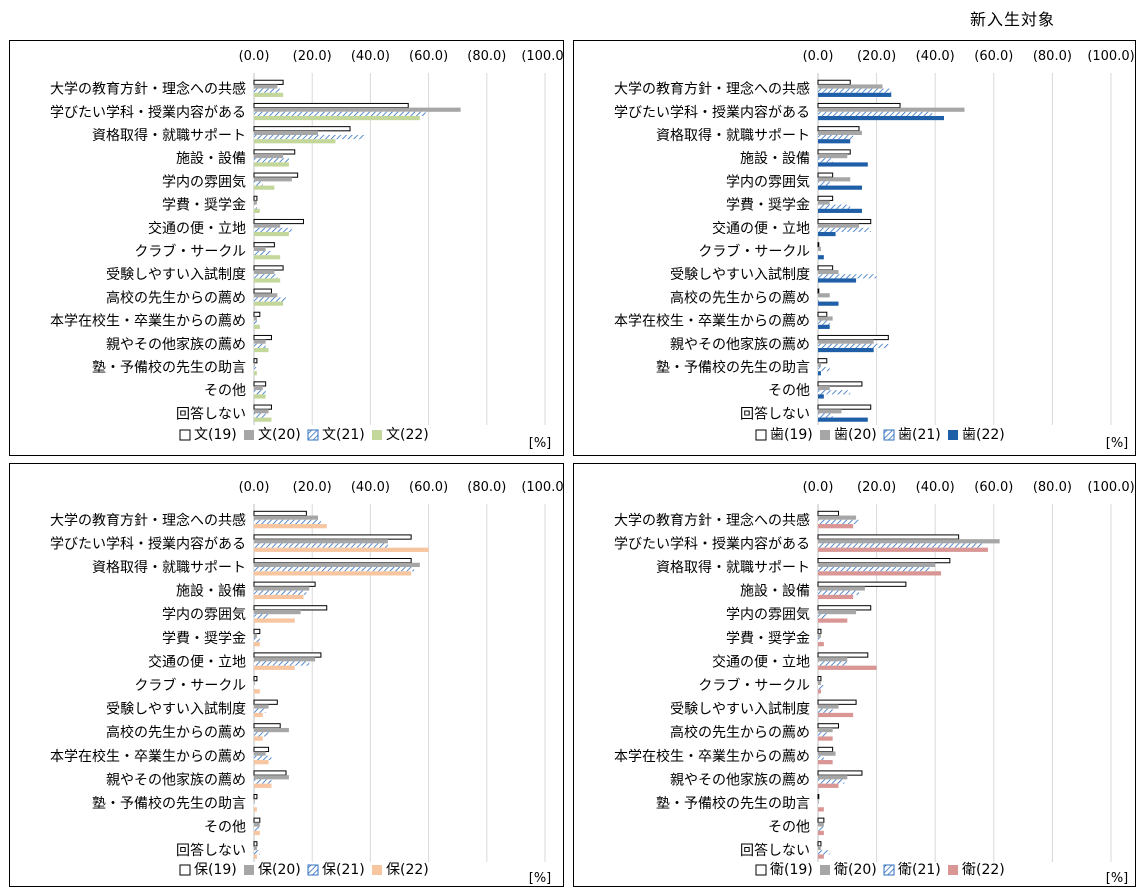 The height and width of the screenshot is (887, 1136). What do you see at coordinates (919, 870) in the screenshot?
I see `legend-entry: 衛(21)` at bounding box center [919, 870].